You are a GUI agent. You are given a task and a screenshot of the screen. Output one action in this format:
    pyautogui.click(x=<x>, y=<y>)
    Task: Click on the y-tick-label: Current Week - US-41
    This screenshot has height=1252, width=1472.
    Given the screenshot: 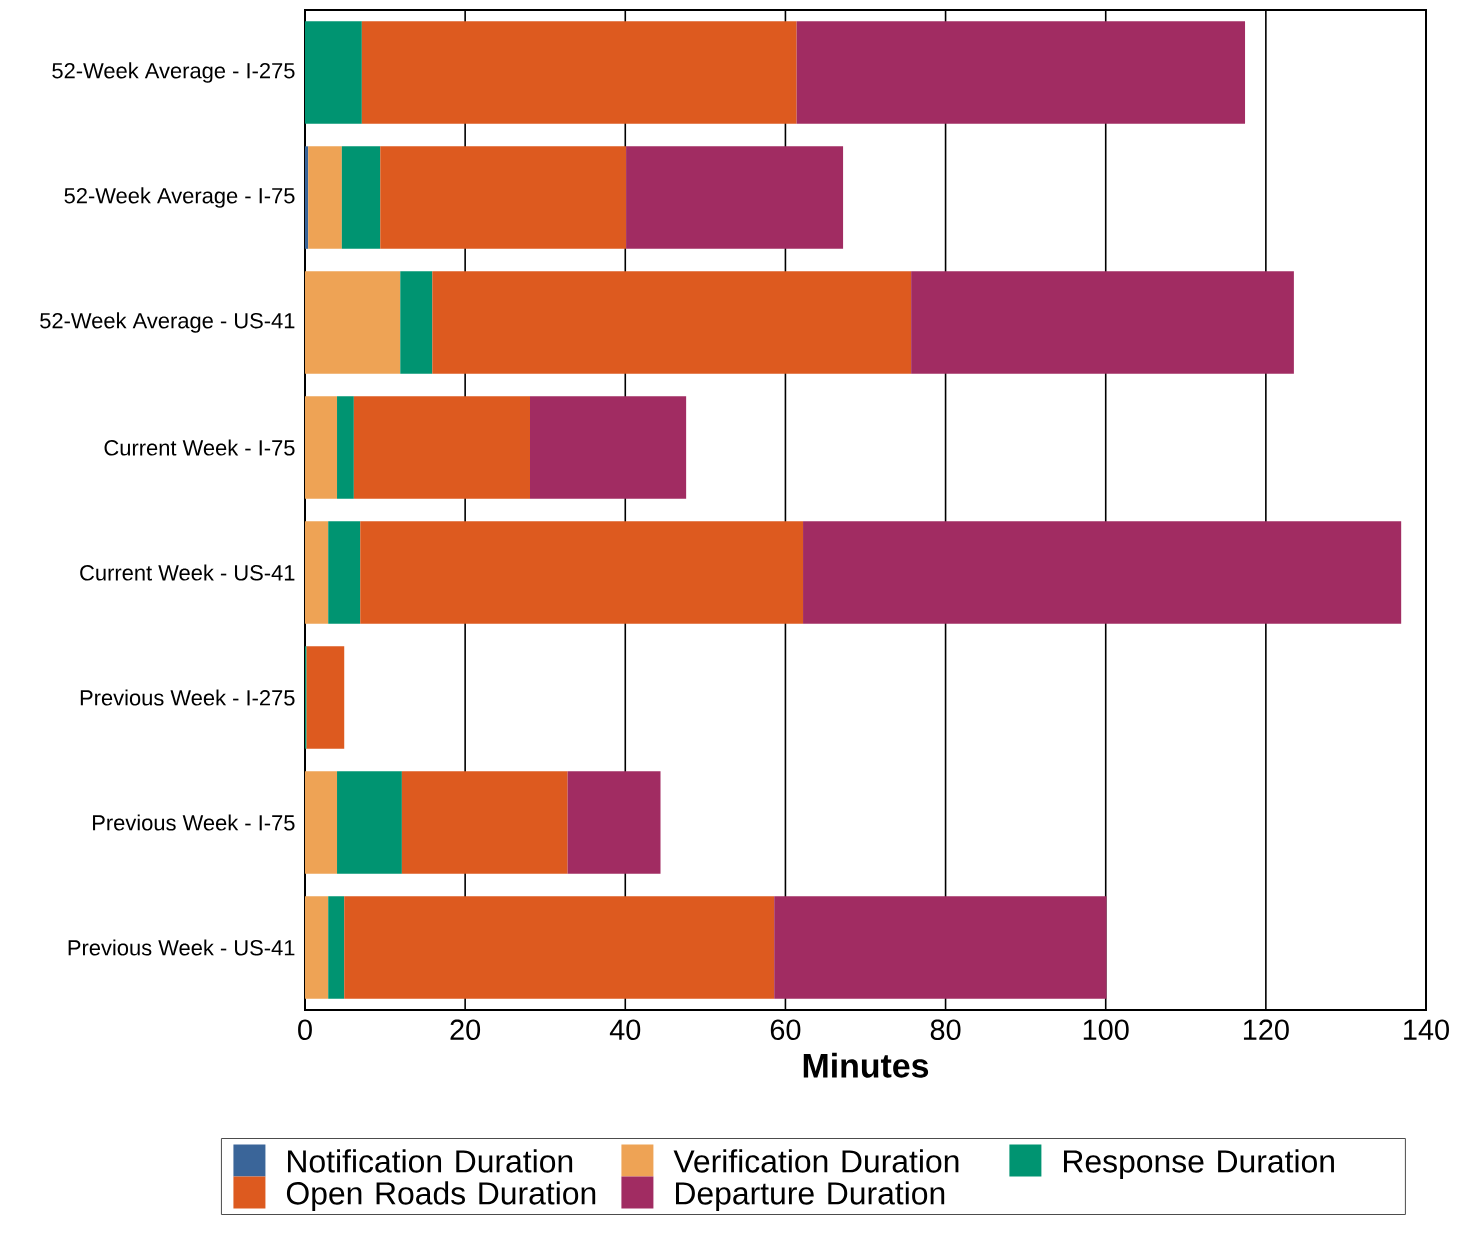 What is the action you would take?
    pyautogui.click(x=187, y=572)
    